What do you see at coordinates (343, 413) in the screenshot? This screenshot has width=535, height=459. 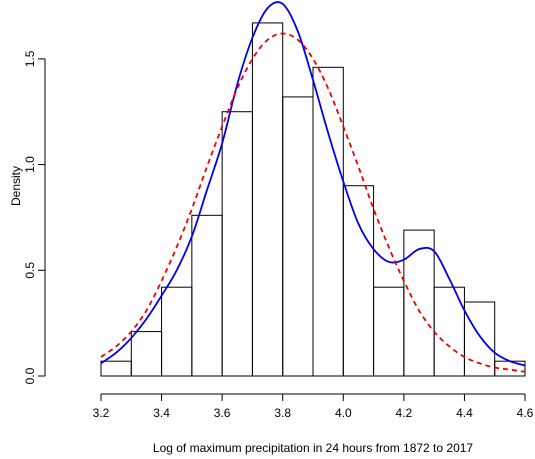 I see `x-tick-label: 4.0` at bounding box center [343, 413].